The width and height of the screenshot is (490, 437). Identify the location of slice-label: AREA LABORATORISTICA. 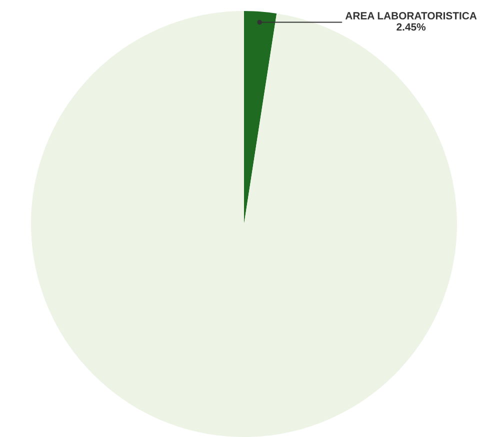
(411, 16).